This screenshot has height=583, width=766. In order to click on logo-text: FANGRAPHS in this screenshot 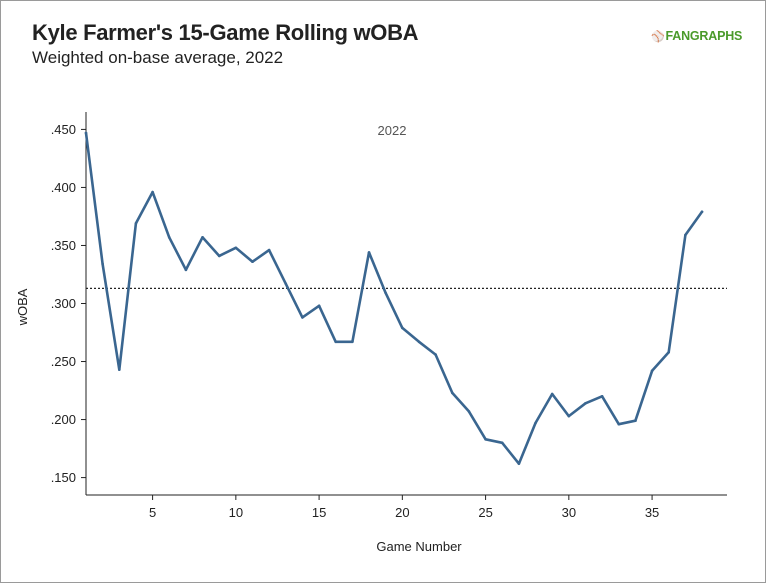, I will do `click(704, 36)`.